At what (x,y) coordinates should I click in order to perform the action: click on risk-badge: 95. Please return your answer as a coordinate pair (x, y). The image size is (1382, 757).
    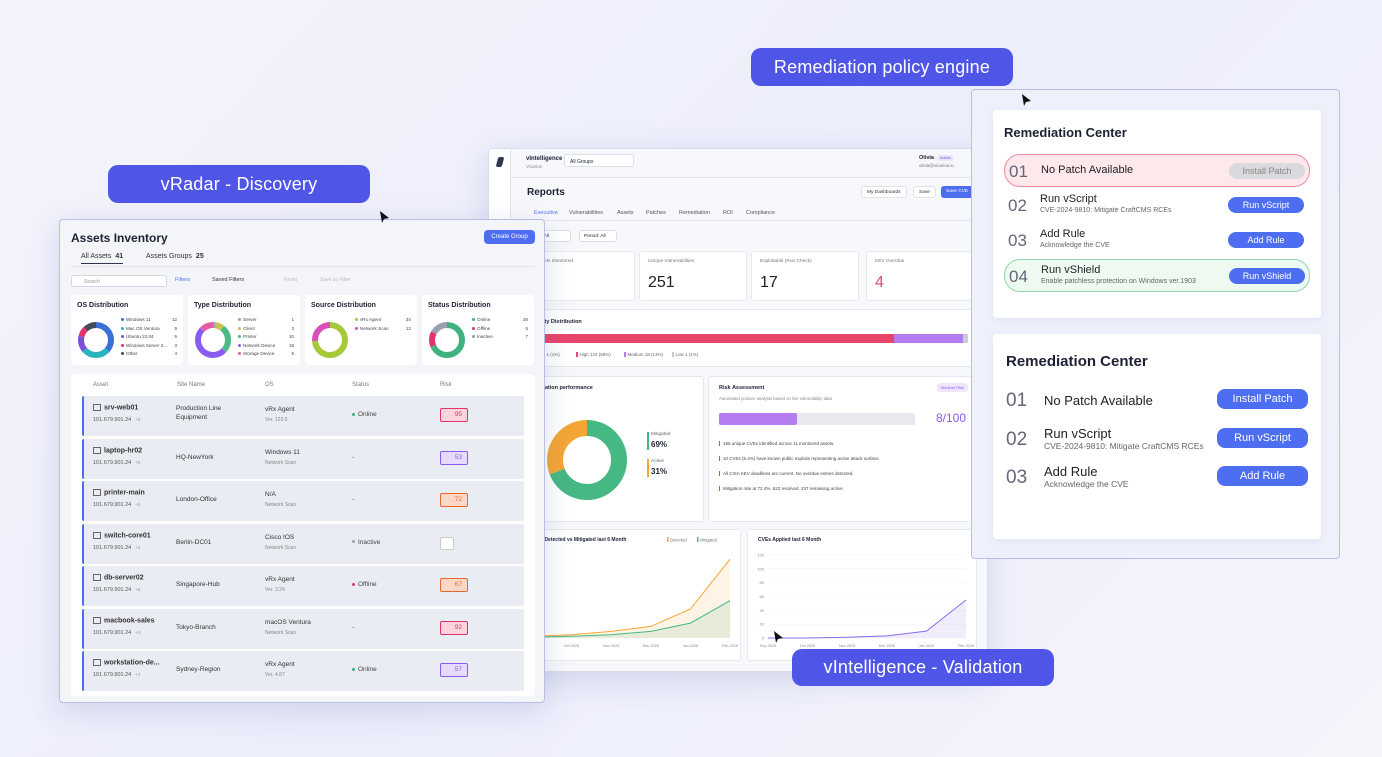
    Looking at the image, I should click on (454, 415).